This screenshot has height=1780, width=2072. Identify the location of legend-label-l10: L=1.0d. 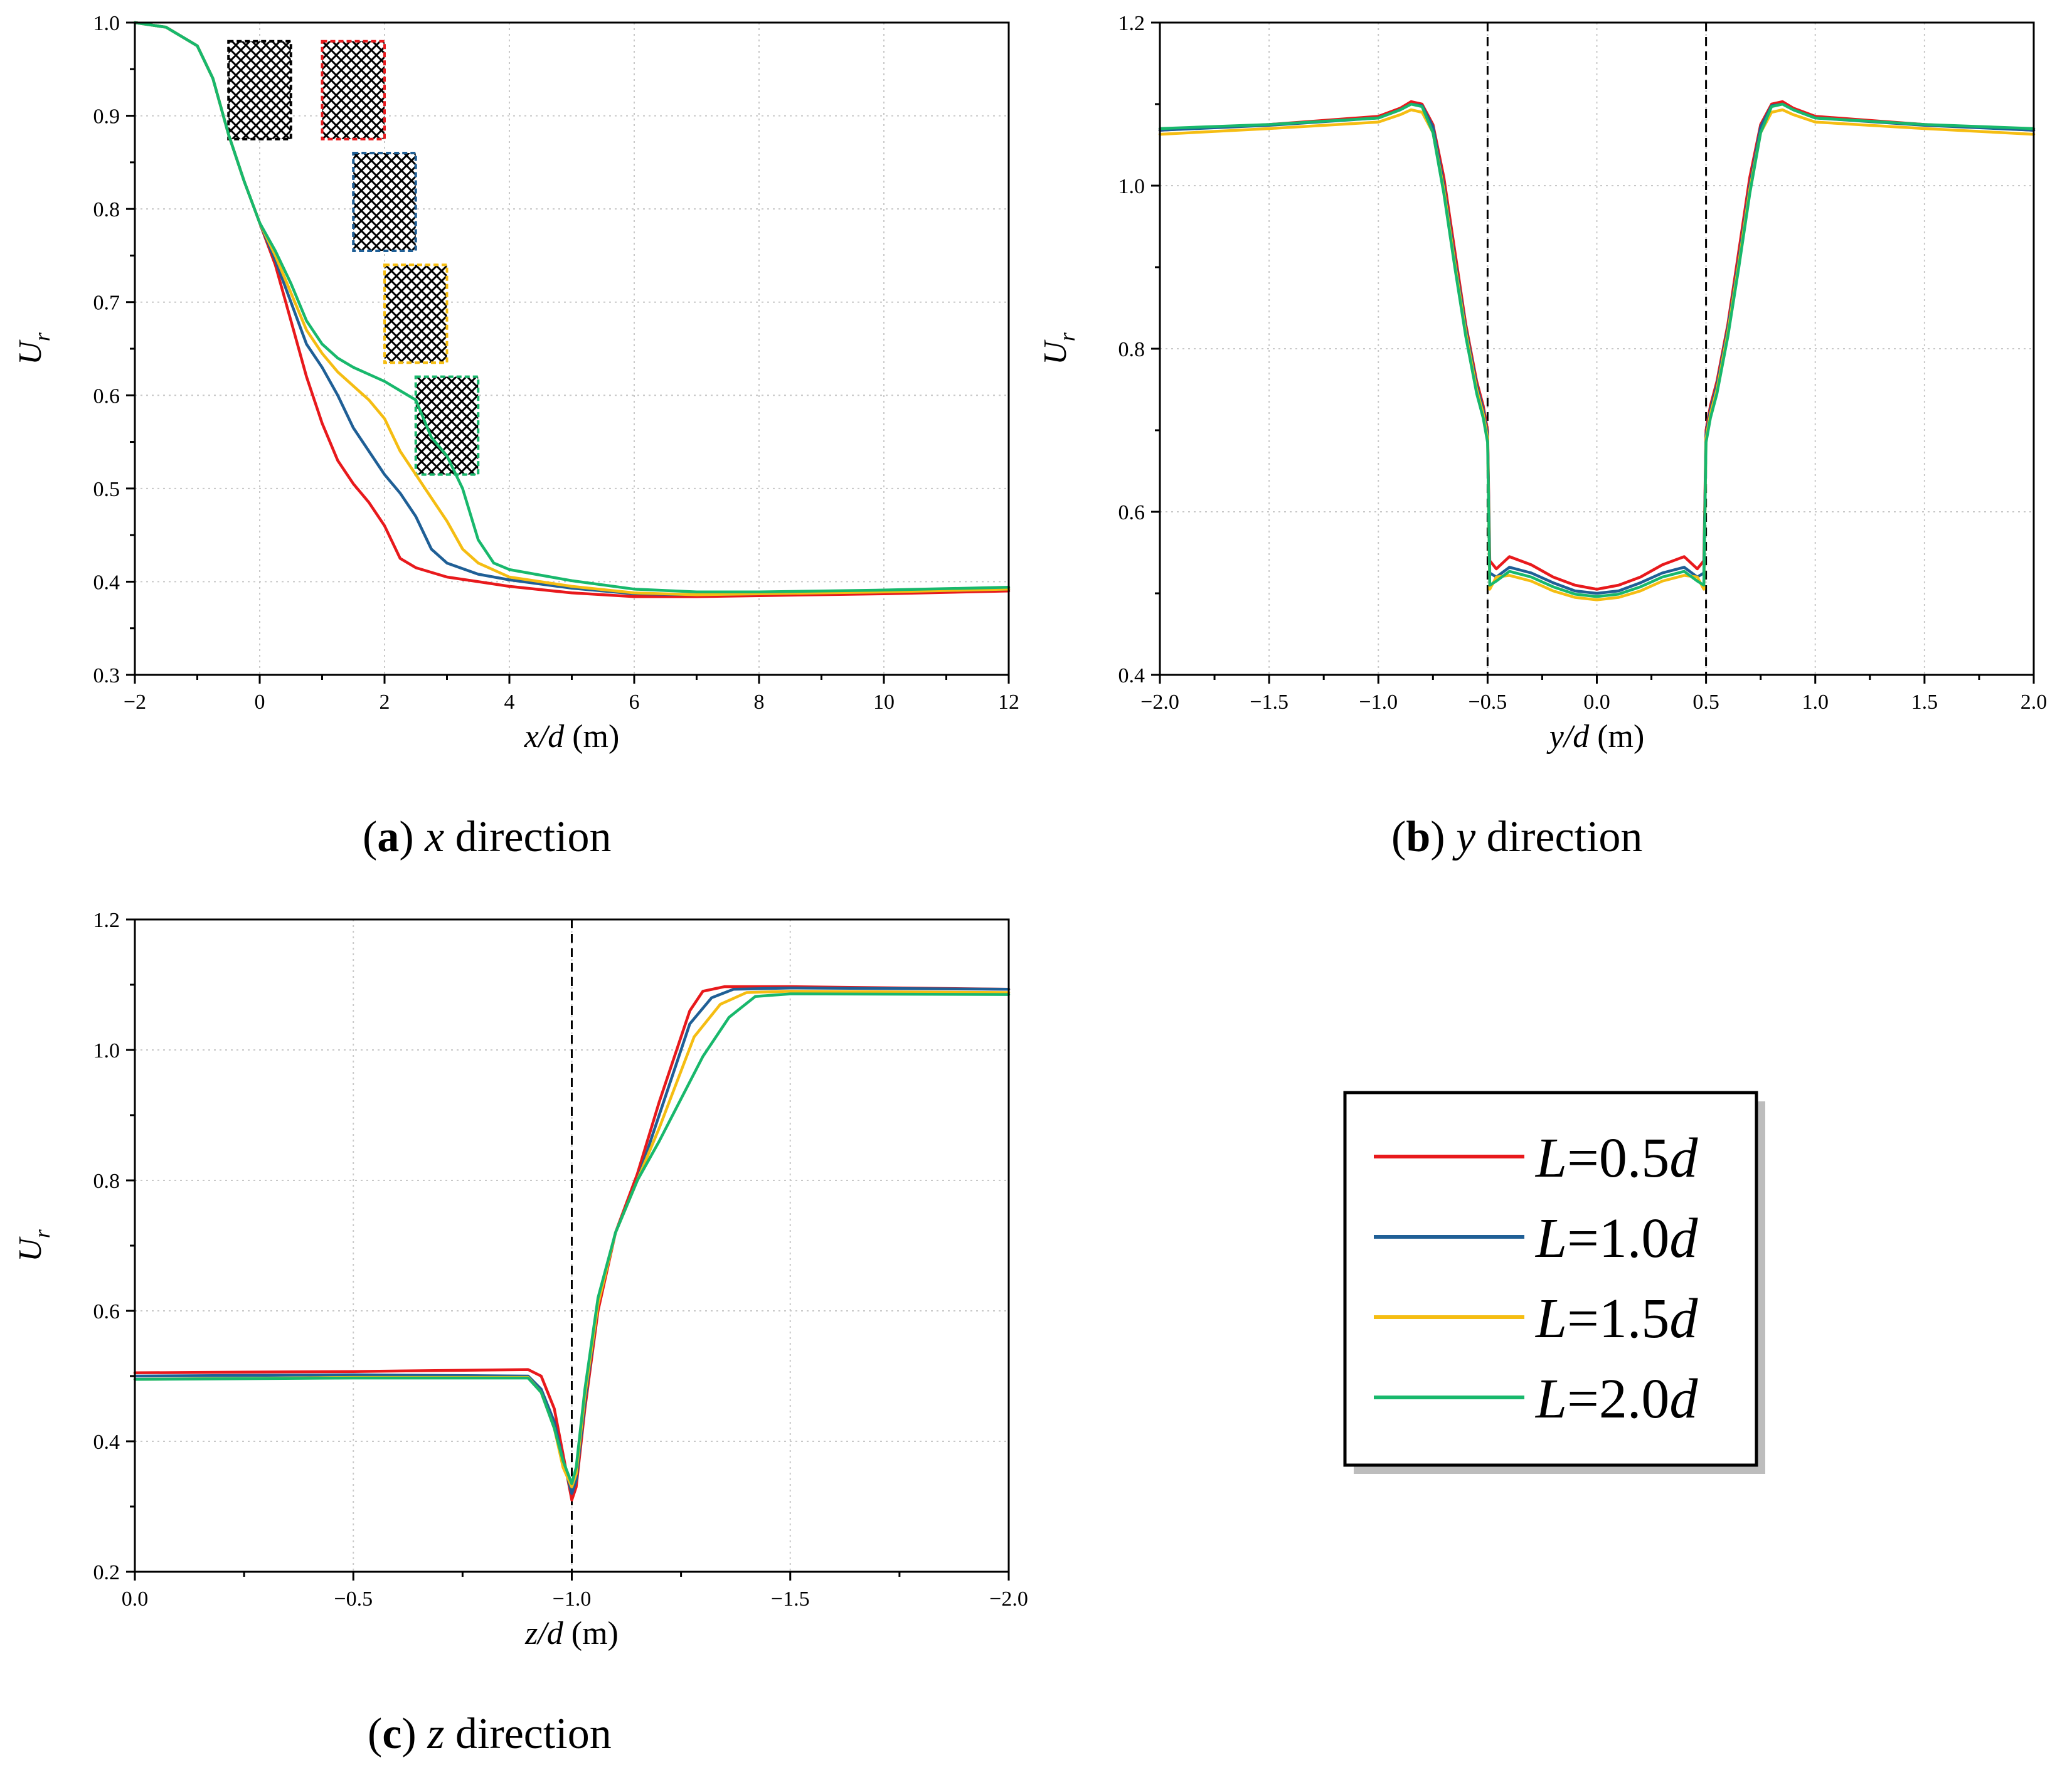
(1616, 1238).